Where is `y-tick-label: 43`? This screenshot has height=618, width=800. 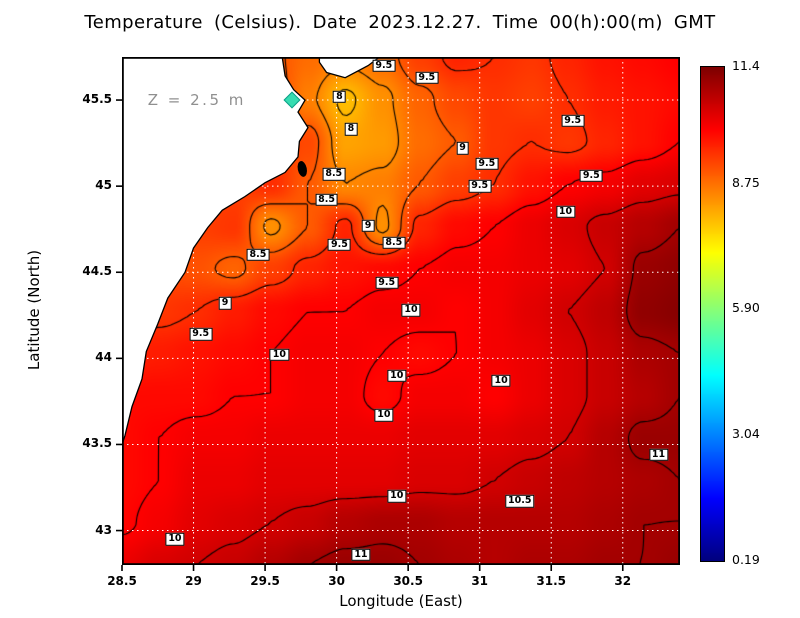 y-tick-label: 43 is located at coordinates (103, 529).